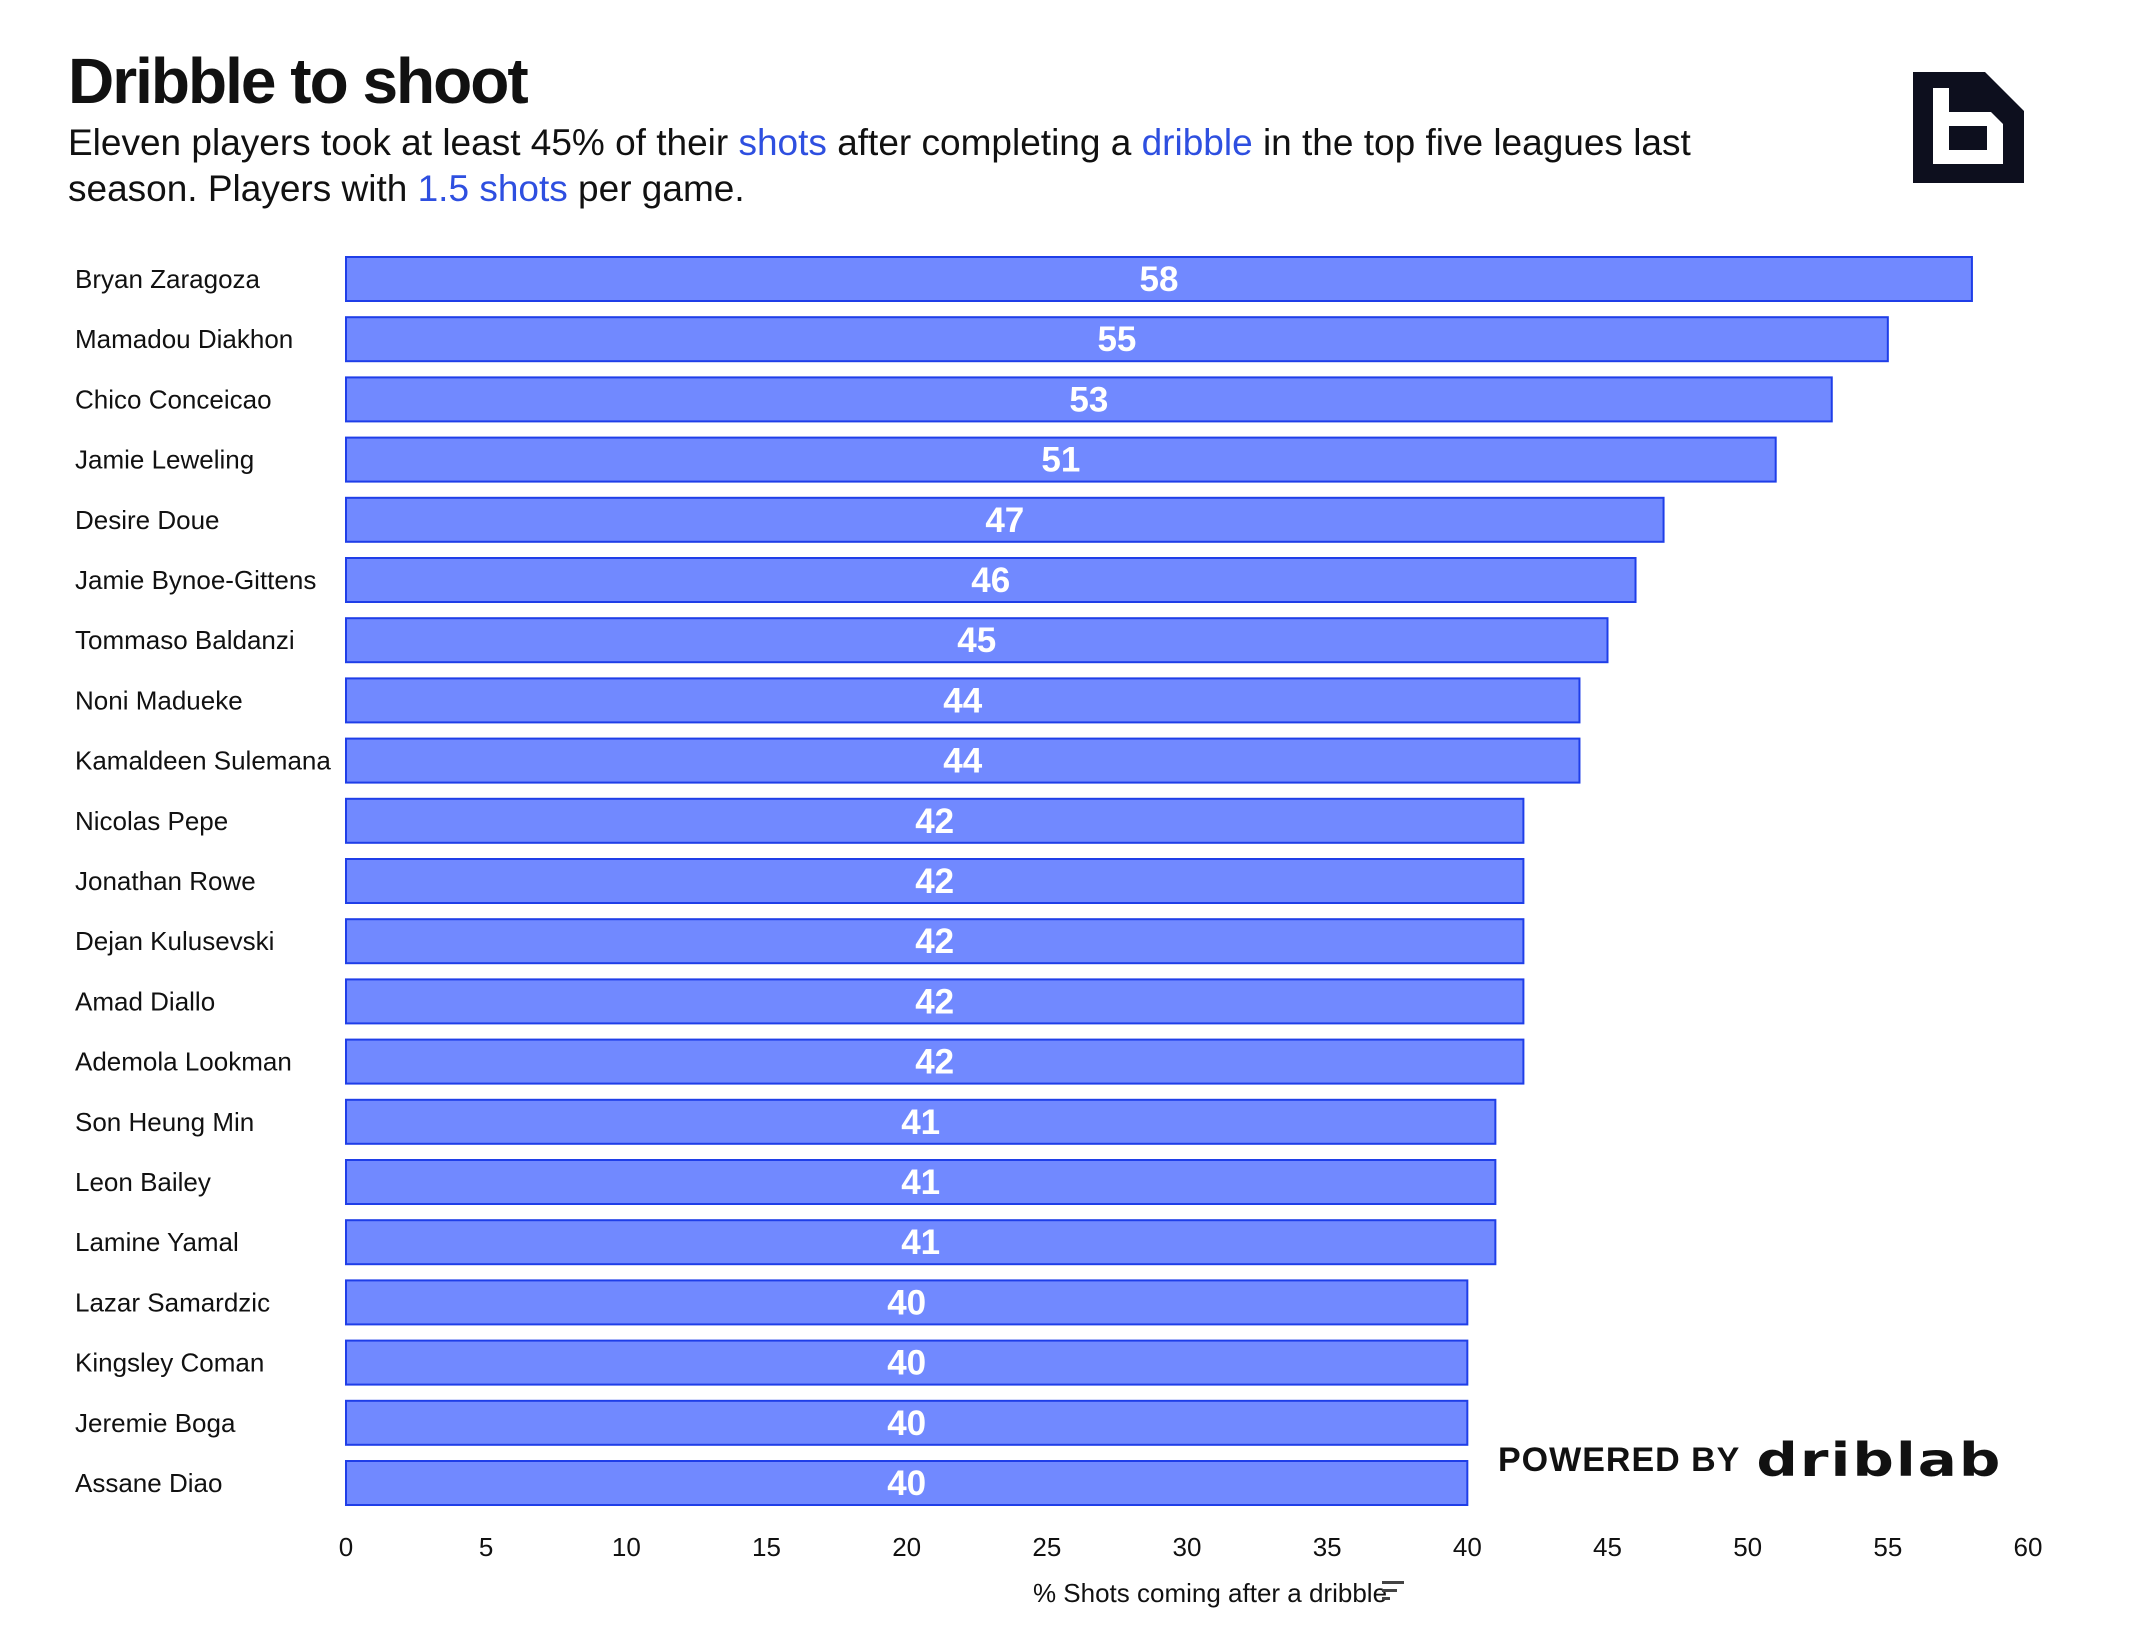 The image size is (2144, 1626). Describe the element at coordinates (155, 1423) in the screenshot. I see `player-label: Jeremie Boga` at that location.